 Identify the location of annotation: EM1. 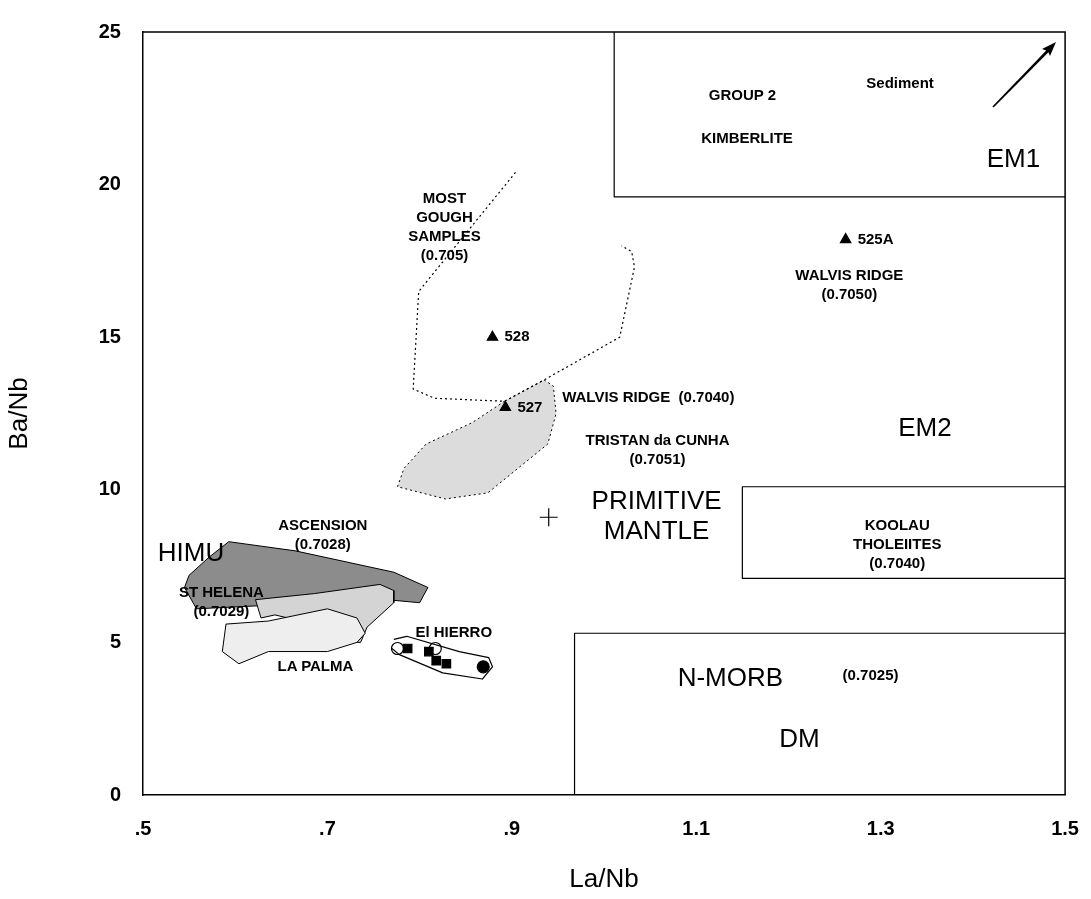
(1013, 158).